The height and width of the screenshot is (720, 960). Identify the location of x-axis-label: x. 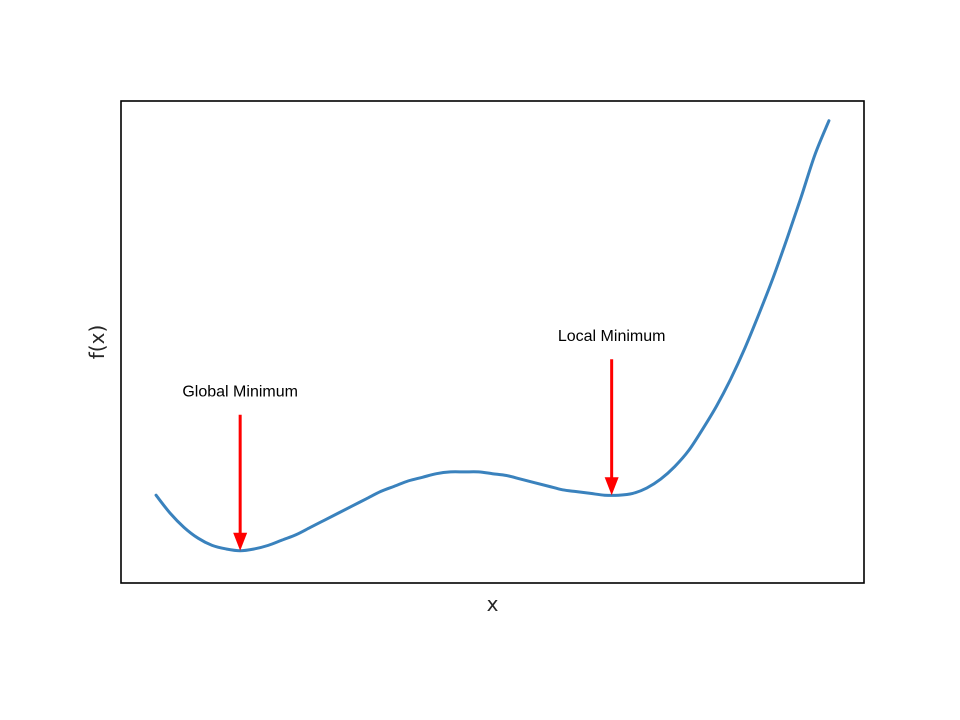
(493, 604).